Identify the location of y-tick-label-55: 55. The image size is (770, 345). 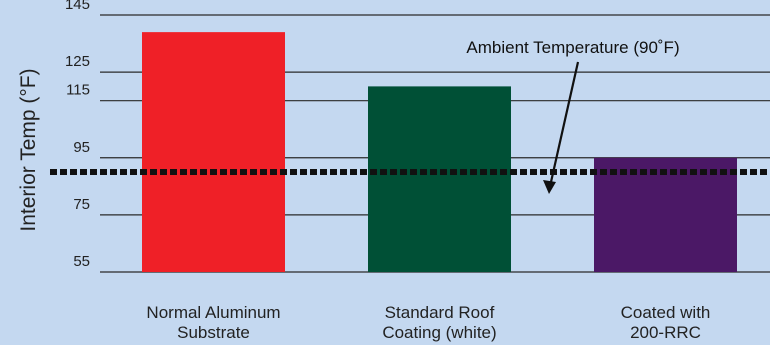
(81, 261).